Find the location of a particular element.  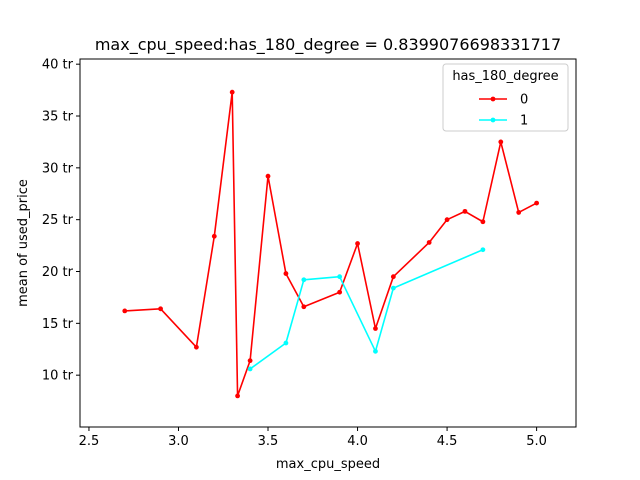

y-tick-label: 15 tr is located at coordinates (58, 324).